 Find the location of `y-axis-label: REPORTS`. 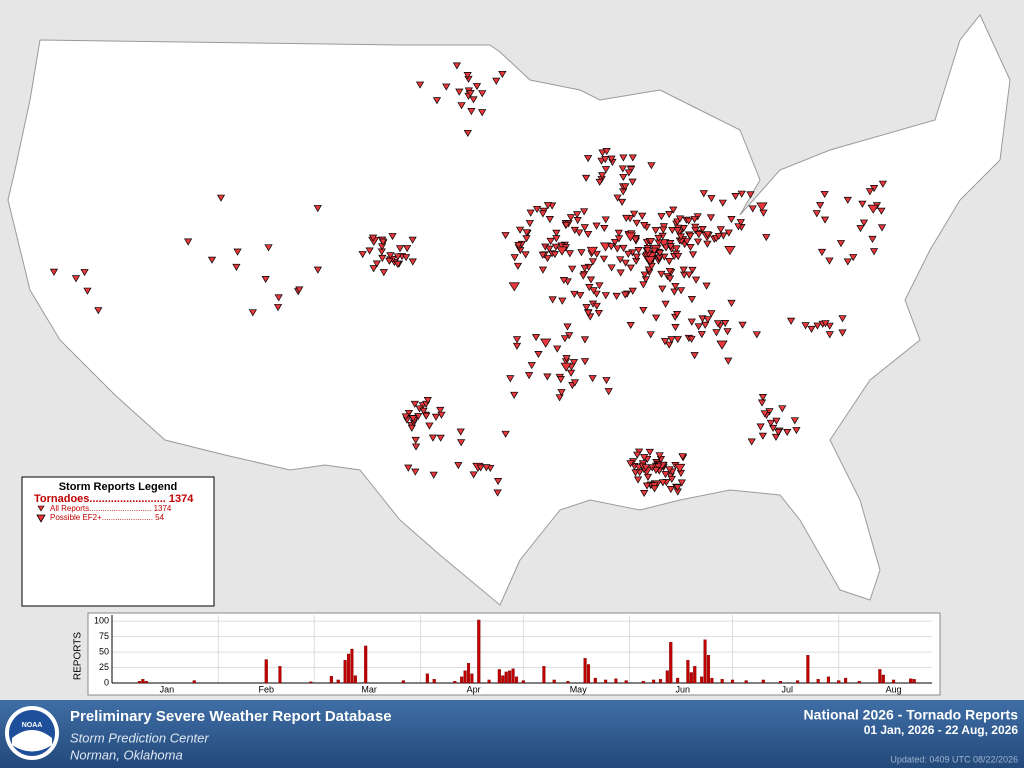

y-axis-label: REPORTS is located at coordinates (78, 656).